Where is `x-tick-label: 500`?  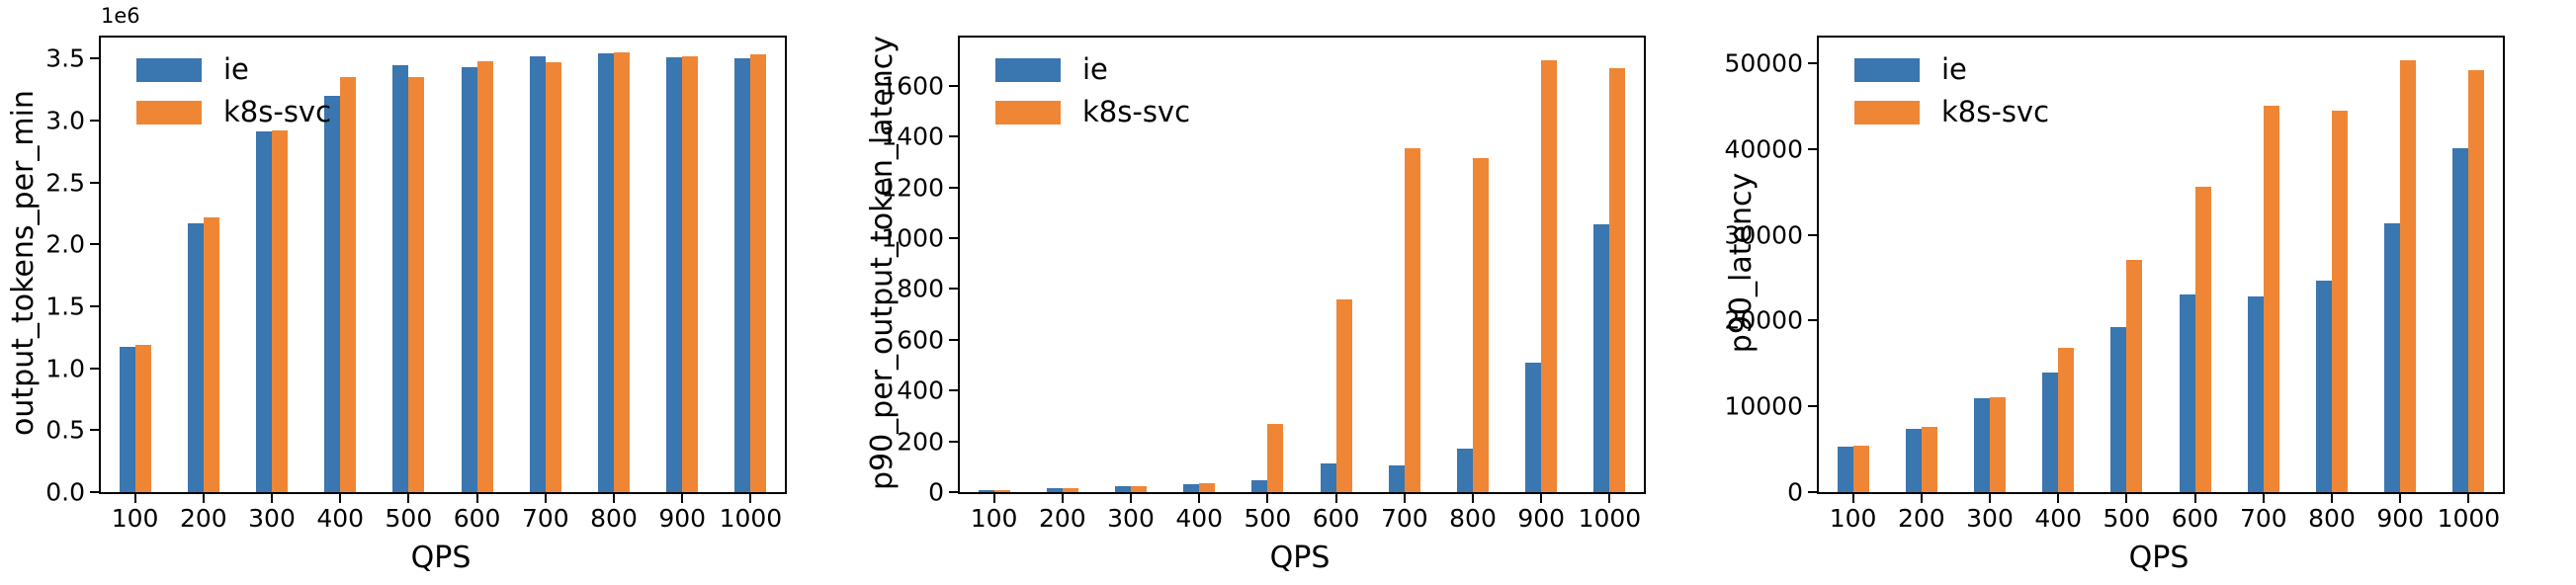 x-tick-label: 500 is located at coordinates (2127, 518).